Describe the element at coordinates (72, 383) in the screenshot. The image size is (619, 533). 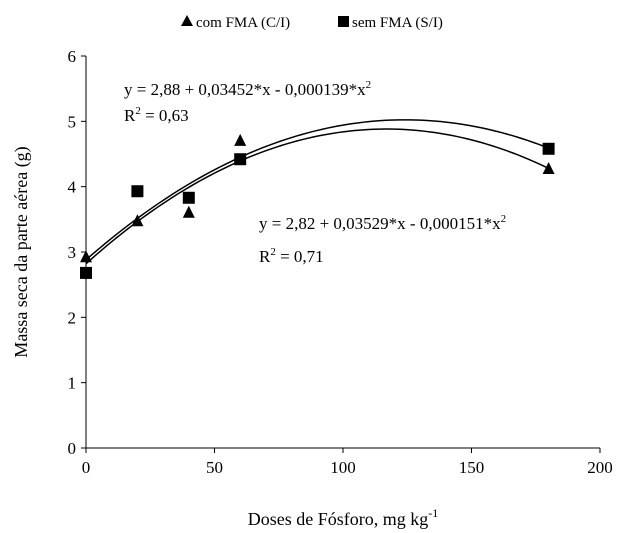
I see `y-tick-label: 1` at that location.